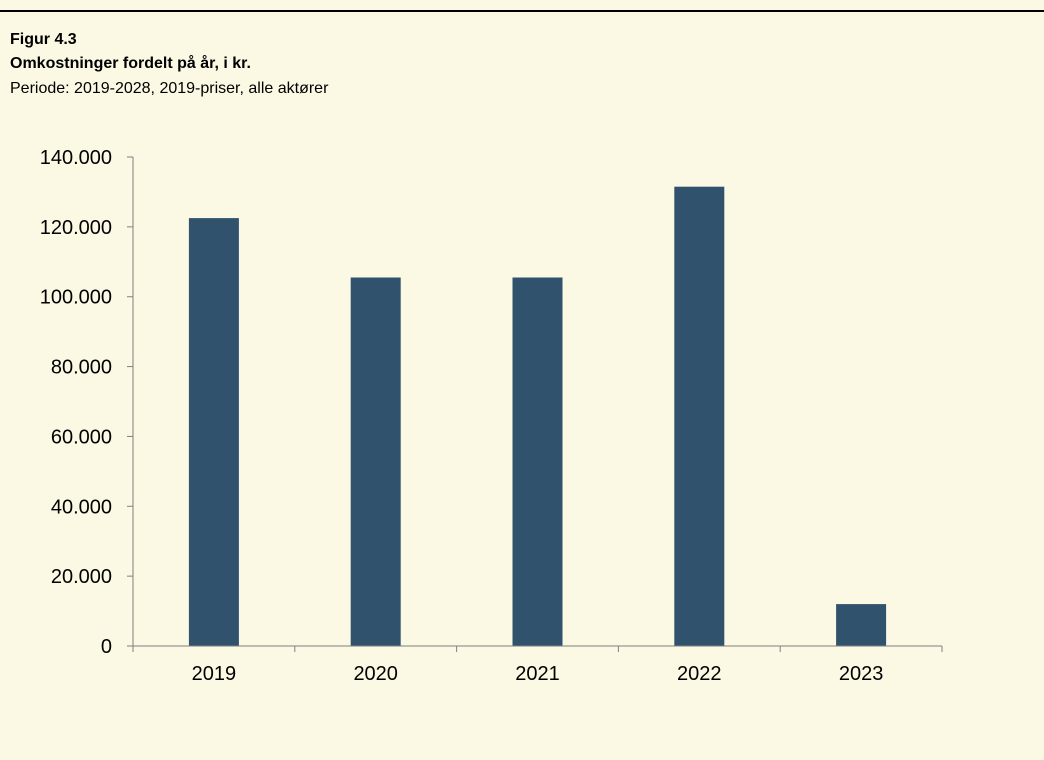 Image resolution: width=1044 pixels, height=760 pixels. What do you see at coordinates (699, 416) in the screenshot?
I see `bar-2022` at bounding box center [699, 416].